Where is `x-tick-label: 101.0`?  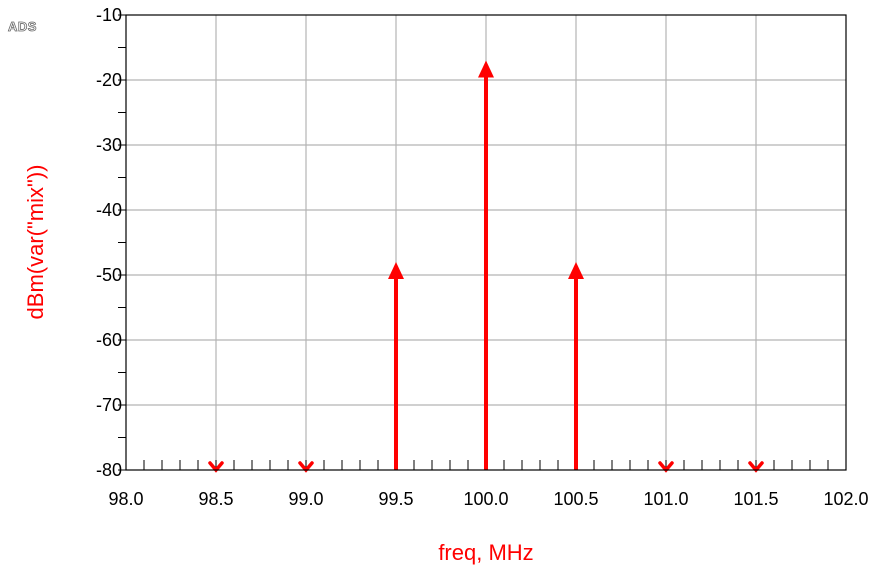 x-tick-label: 101.0 is located at coordinates (665, 499).